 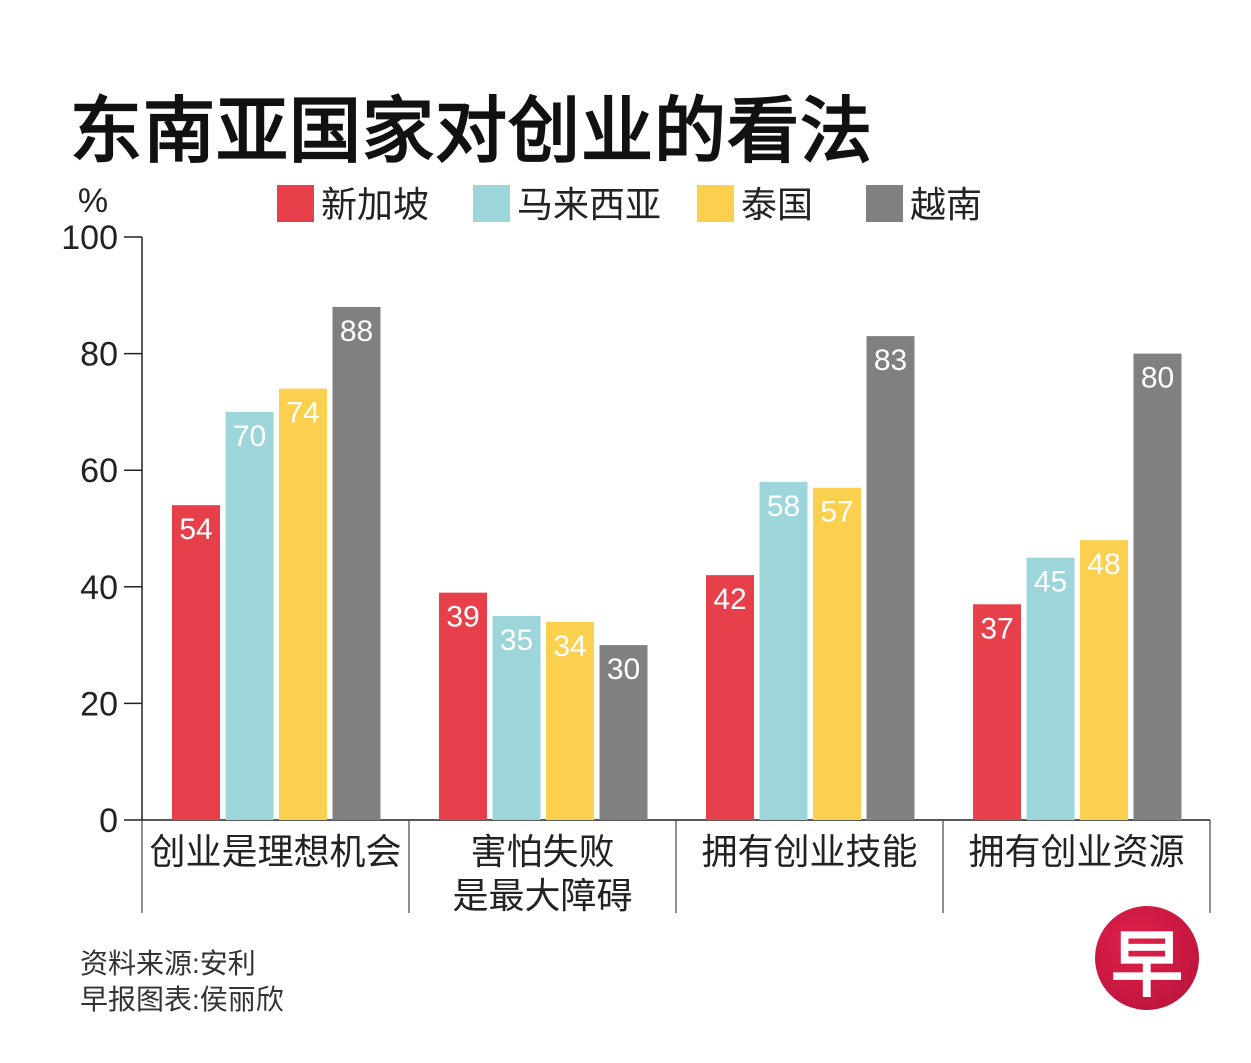 What do you see at coordinates (1157, 378) in the screenshot?
I see `bar-value-label: 80` at bounding box center [1157, 378].